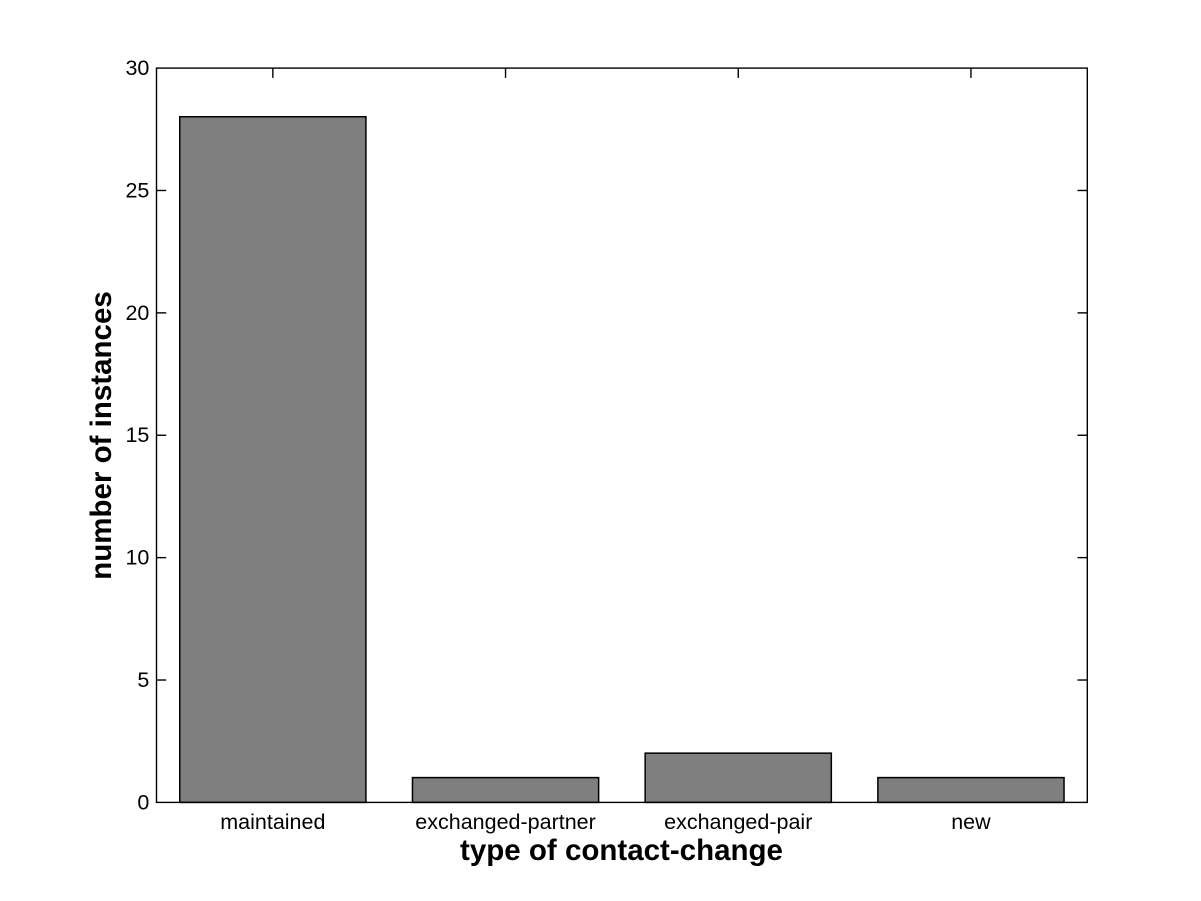 Image resolution: width=1201 pixels, height=901 pixels. I want to click on svg-text: 0, so click(143, 802).